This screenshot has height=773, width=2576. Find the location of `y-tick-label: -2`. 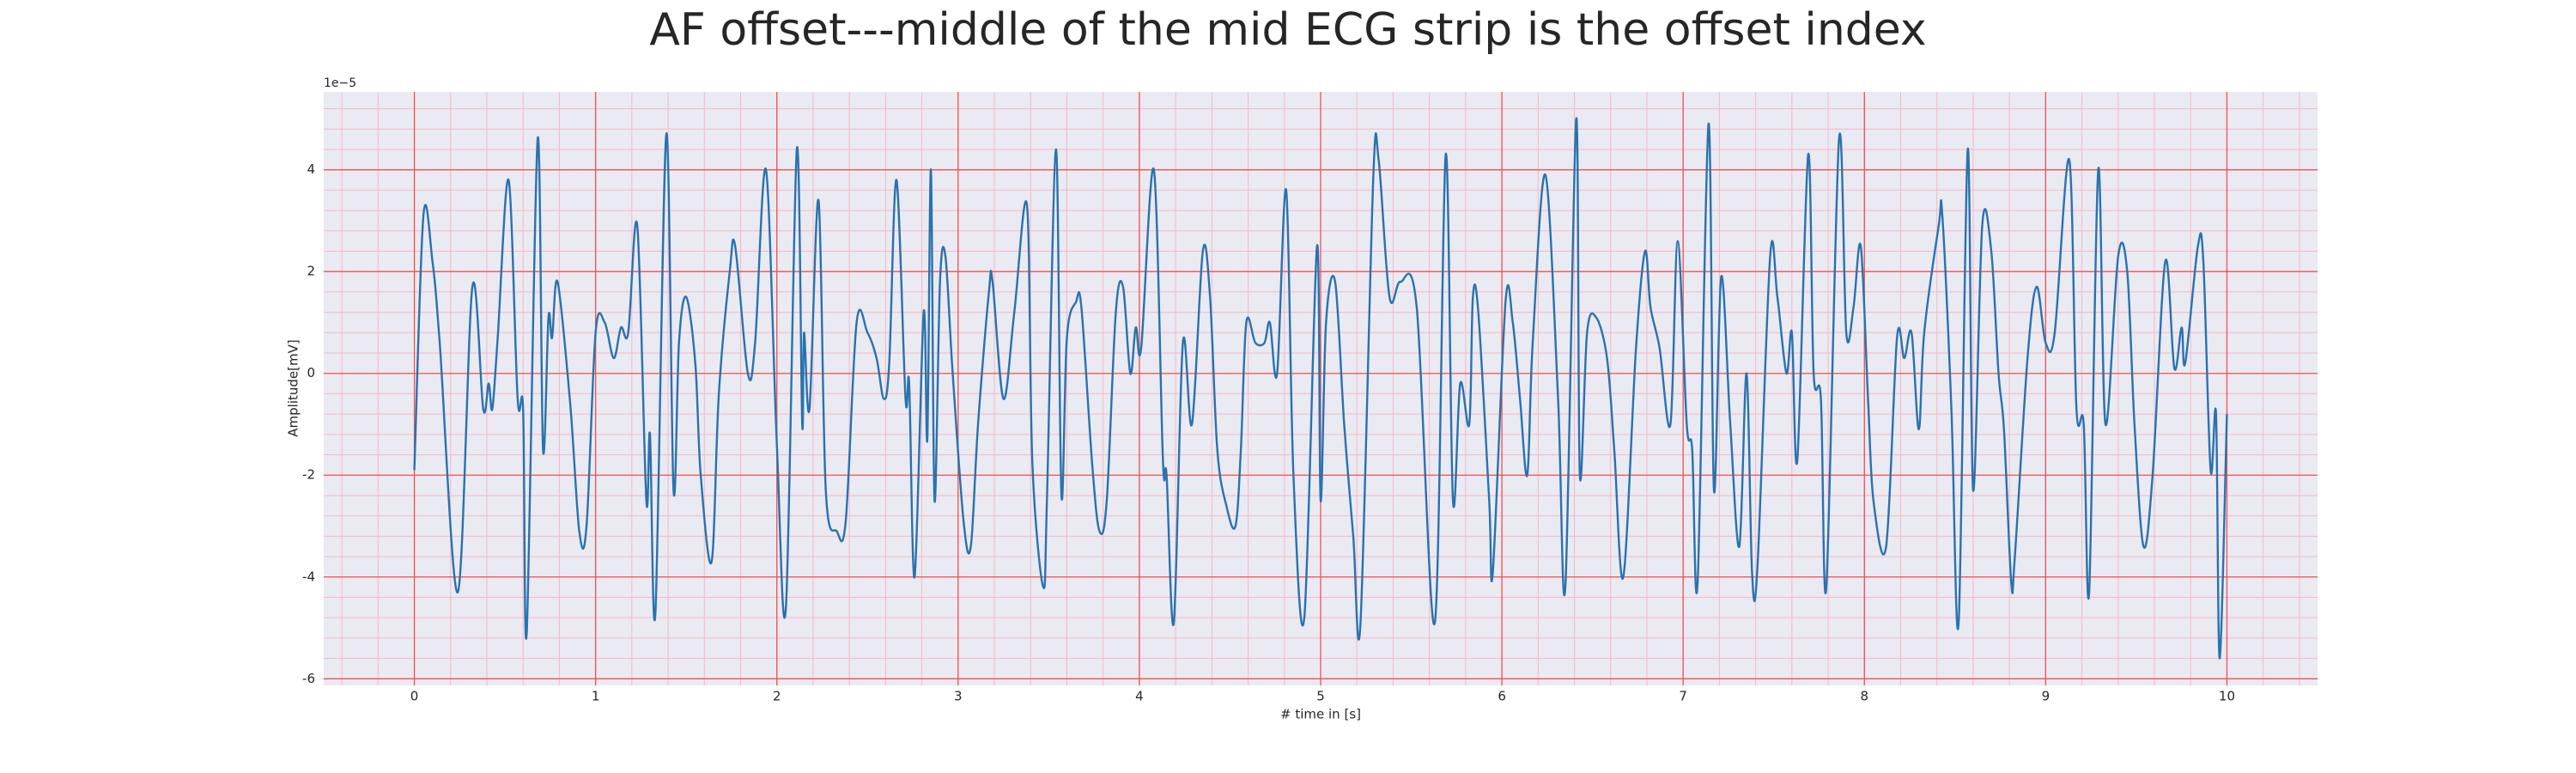

y-tick-label: -2 is located at coordinates (308, 475).